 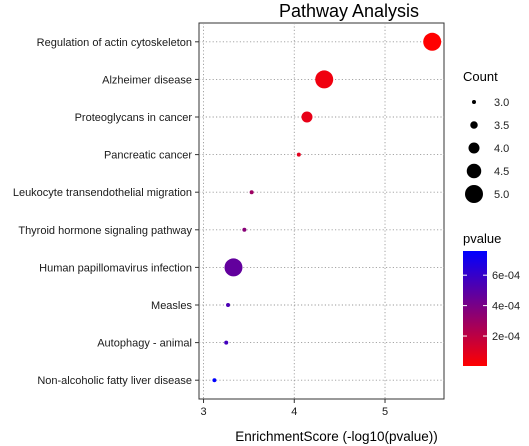 What do you see at coordinates (506, 337) in the screenshot?
I see `colorbar-label: 2e-04` at bounding box center [506, 337].